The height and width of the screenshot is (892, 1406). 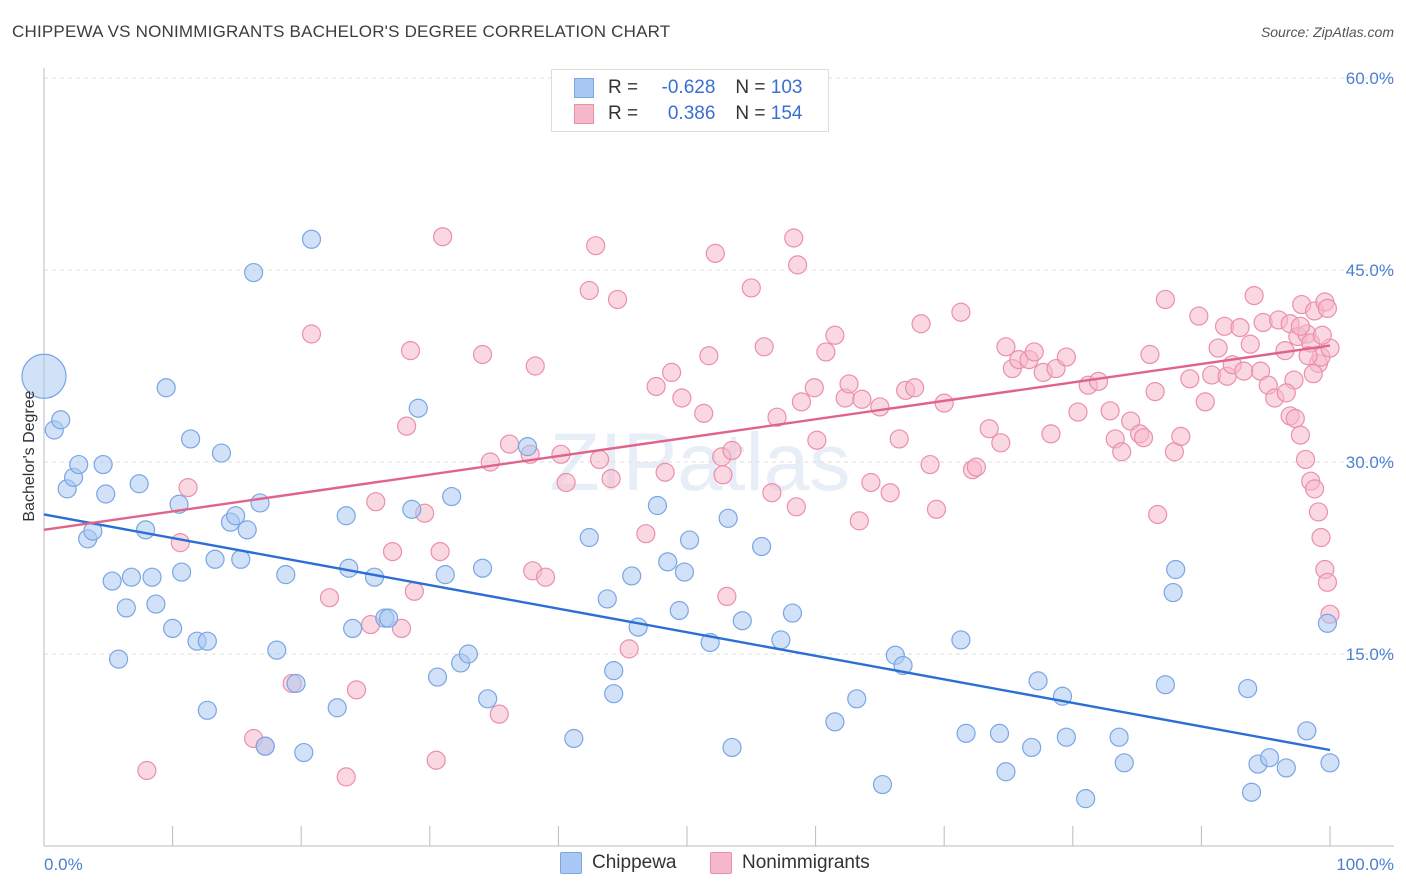 What do you see at coordinates (1370, 78) in the screenshot?
I see `y-tick-label: 60.0%` at bounding box center [1370, 78].